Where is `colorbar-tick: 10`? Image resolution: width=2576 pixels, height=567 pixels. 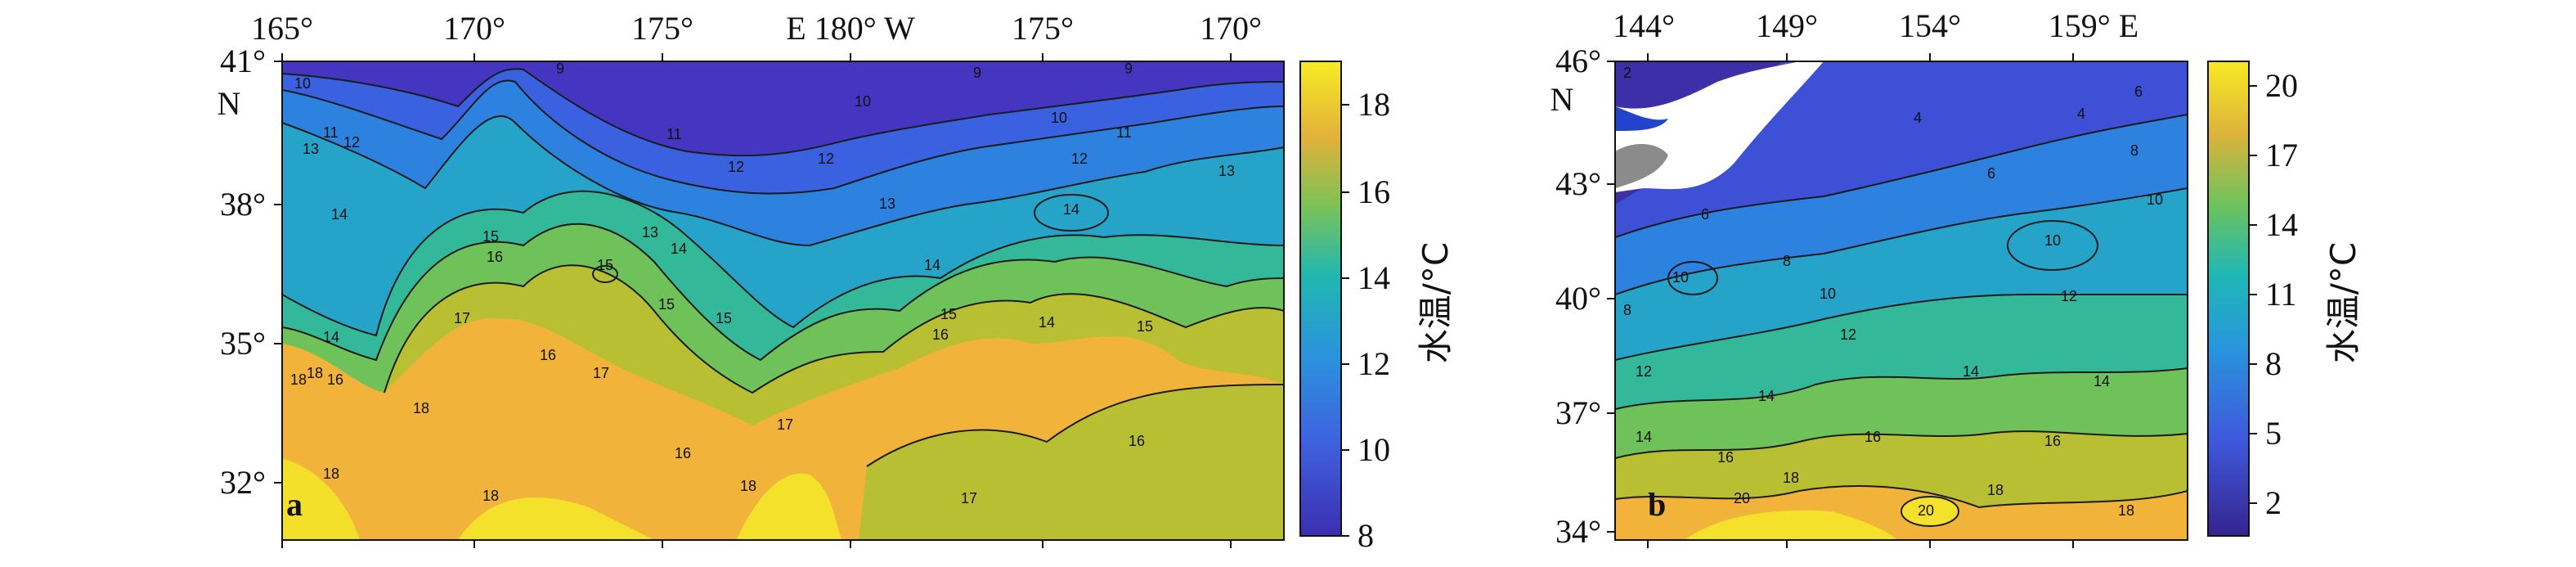 colorbar-tick: 10 is located at coordinates (1374, 450).